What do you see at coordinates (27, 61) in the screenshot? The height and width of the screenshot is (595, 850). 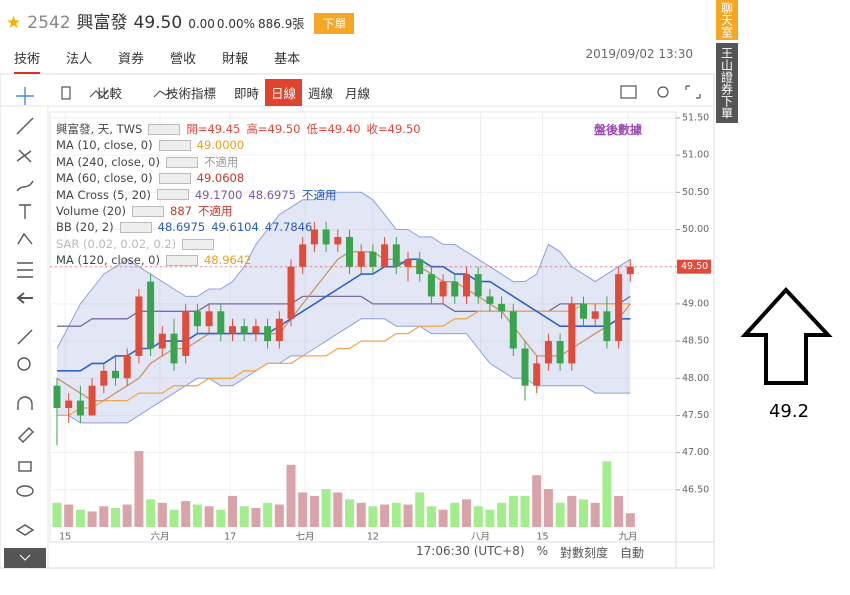 I see `tab: 技術` at bounding box center [27, 61].